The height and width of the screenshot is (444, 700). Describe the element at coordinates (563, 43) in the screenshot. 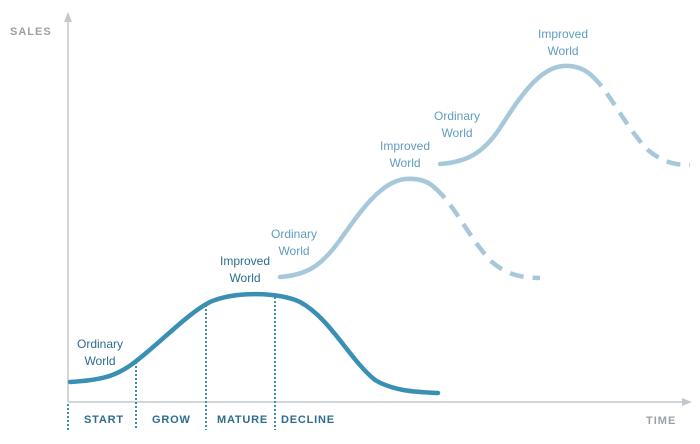

I see `curve-label-improved-3: Improved World` at that location.